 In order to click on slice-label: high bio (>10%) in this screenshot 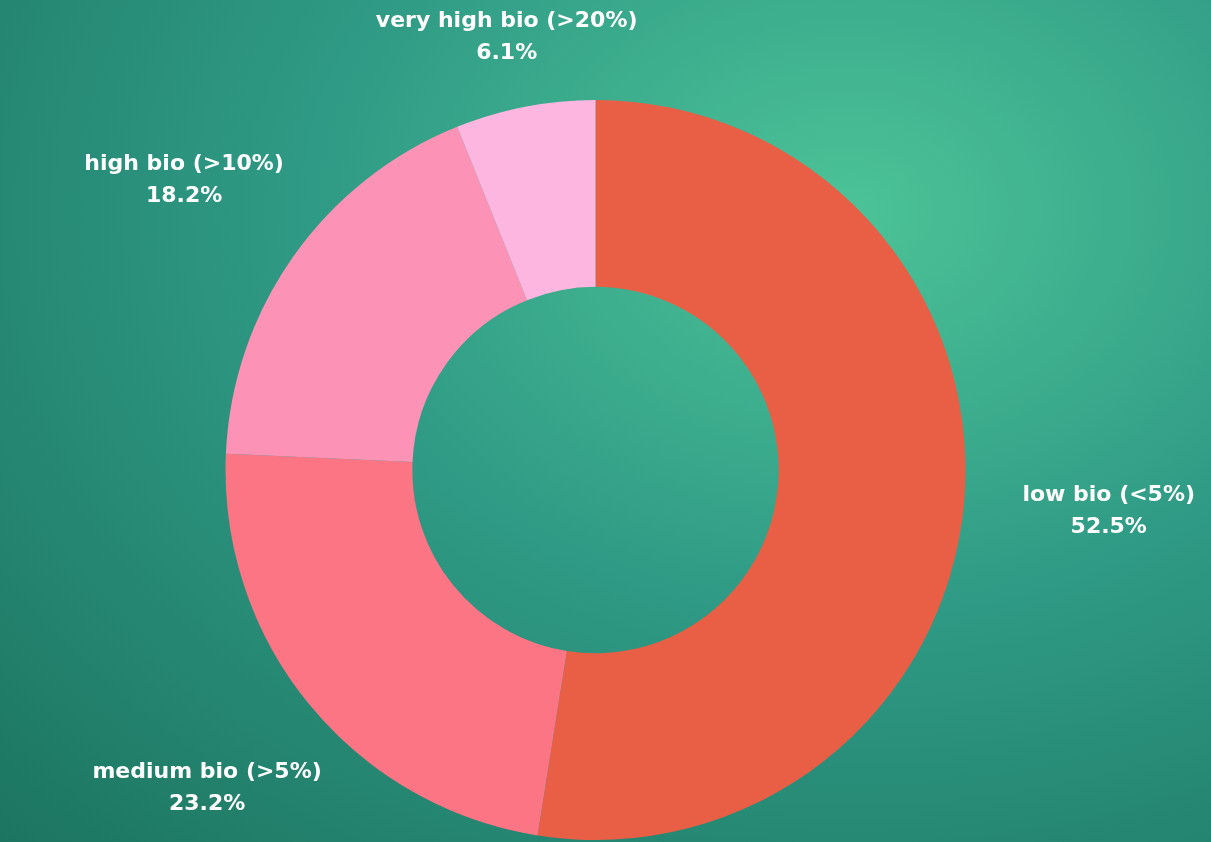, I will do `click(184, 162)`.